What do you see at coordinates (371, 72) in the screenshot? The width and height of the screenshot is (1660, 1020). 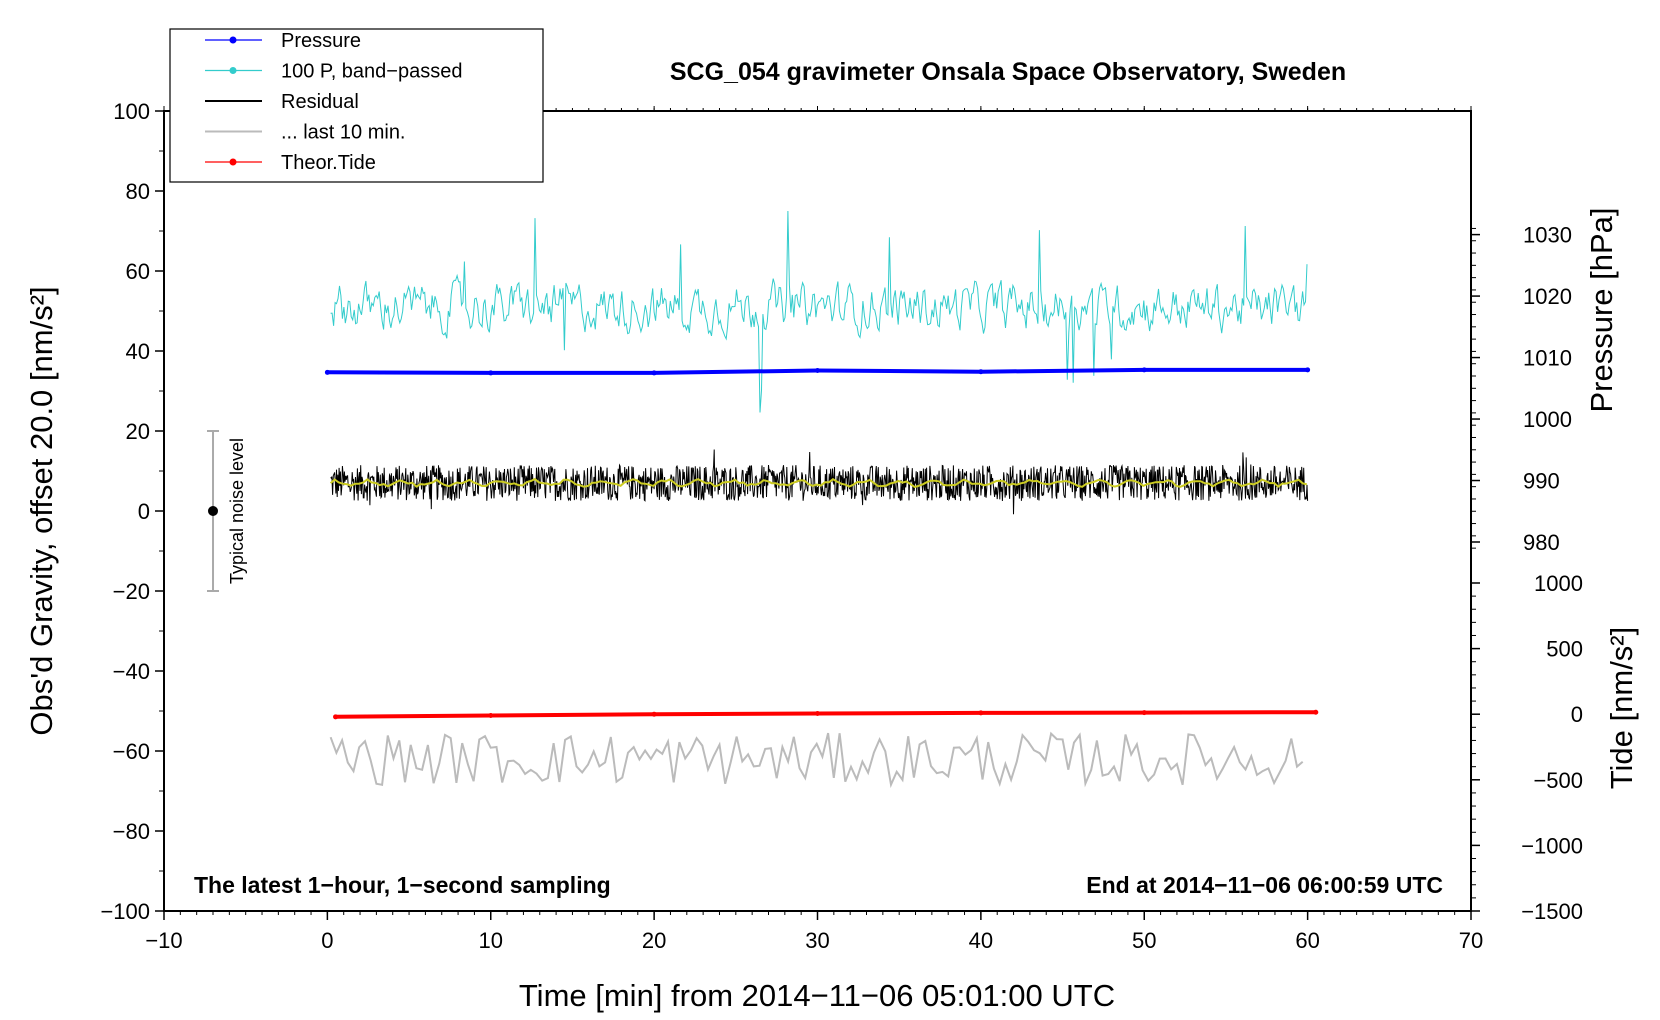 I see `legend-label: 100 P, band−passed` at bounding box center [371, 72].